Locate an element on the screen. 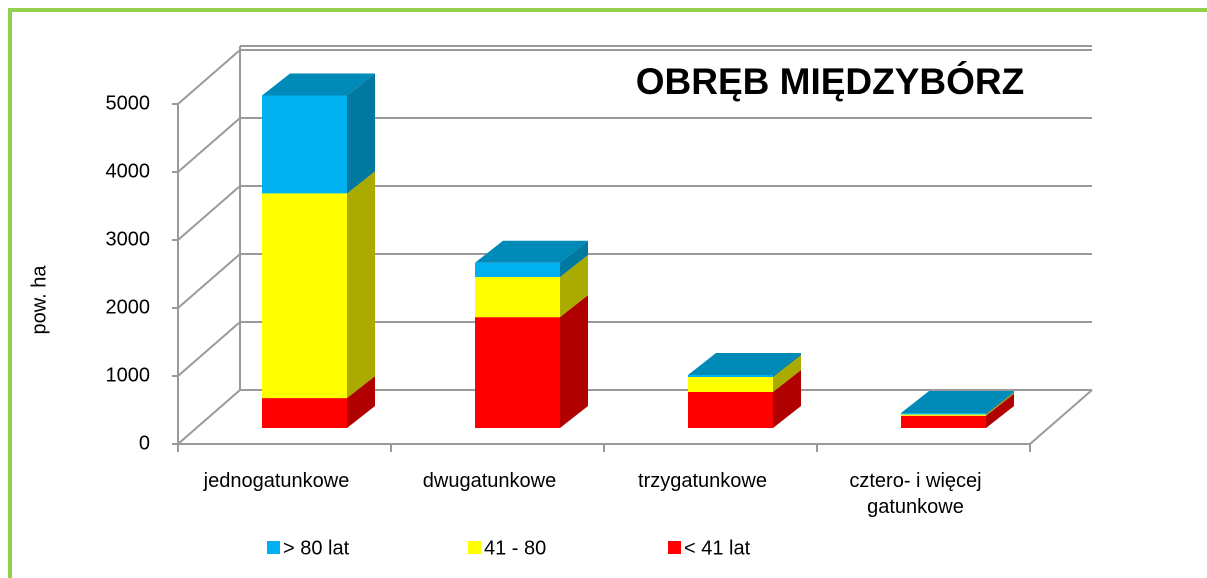 The width and height of the screenshot is (1207, 578). x-tick-label: dwugatunkowe is located at coordinates (489, 481).